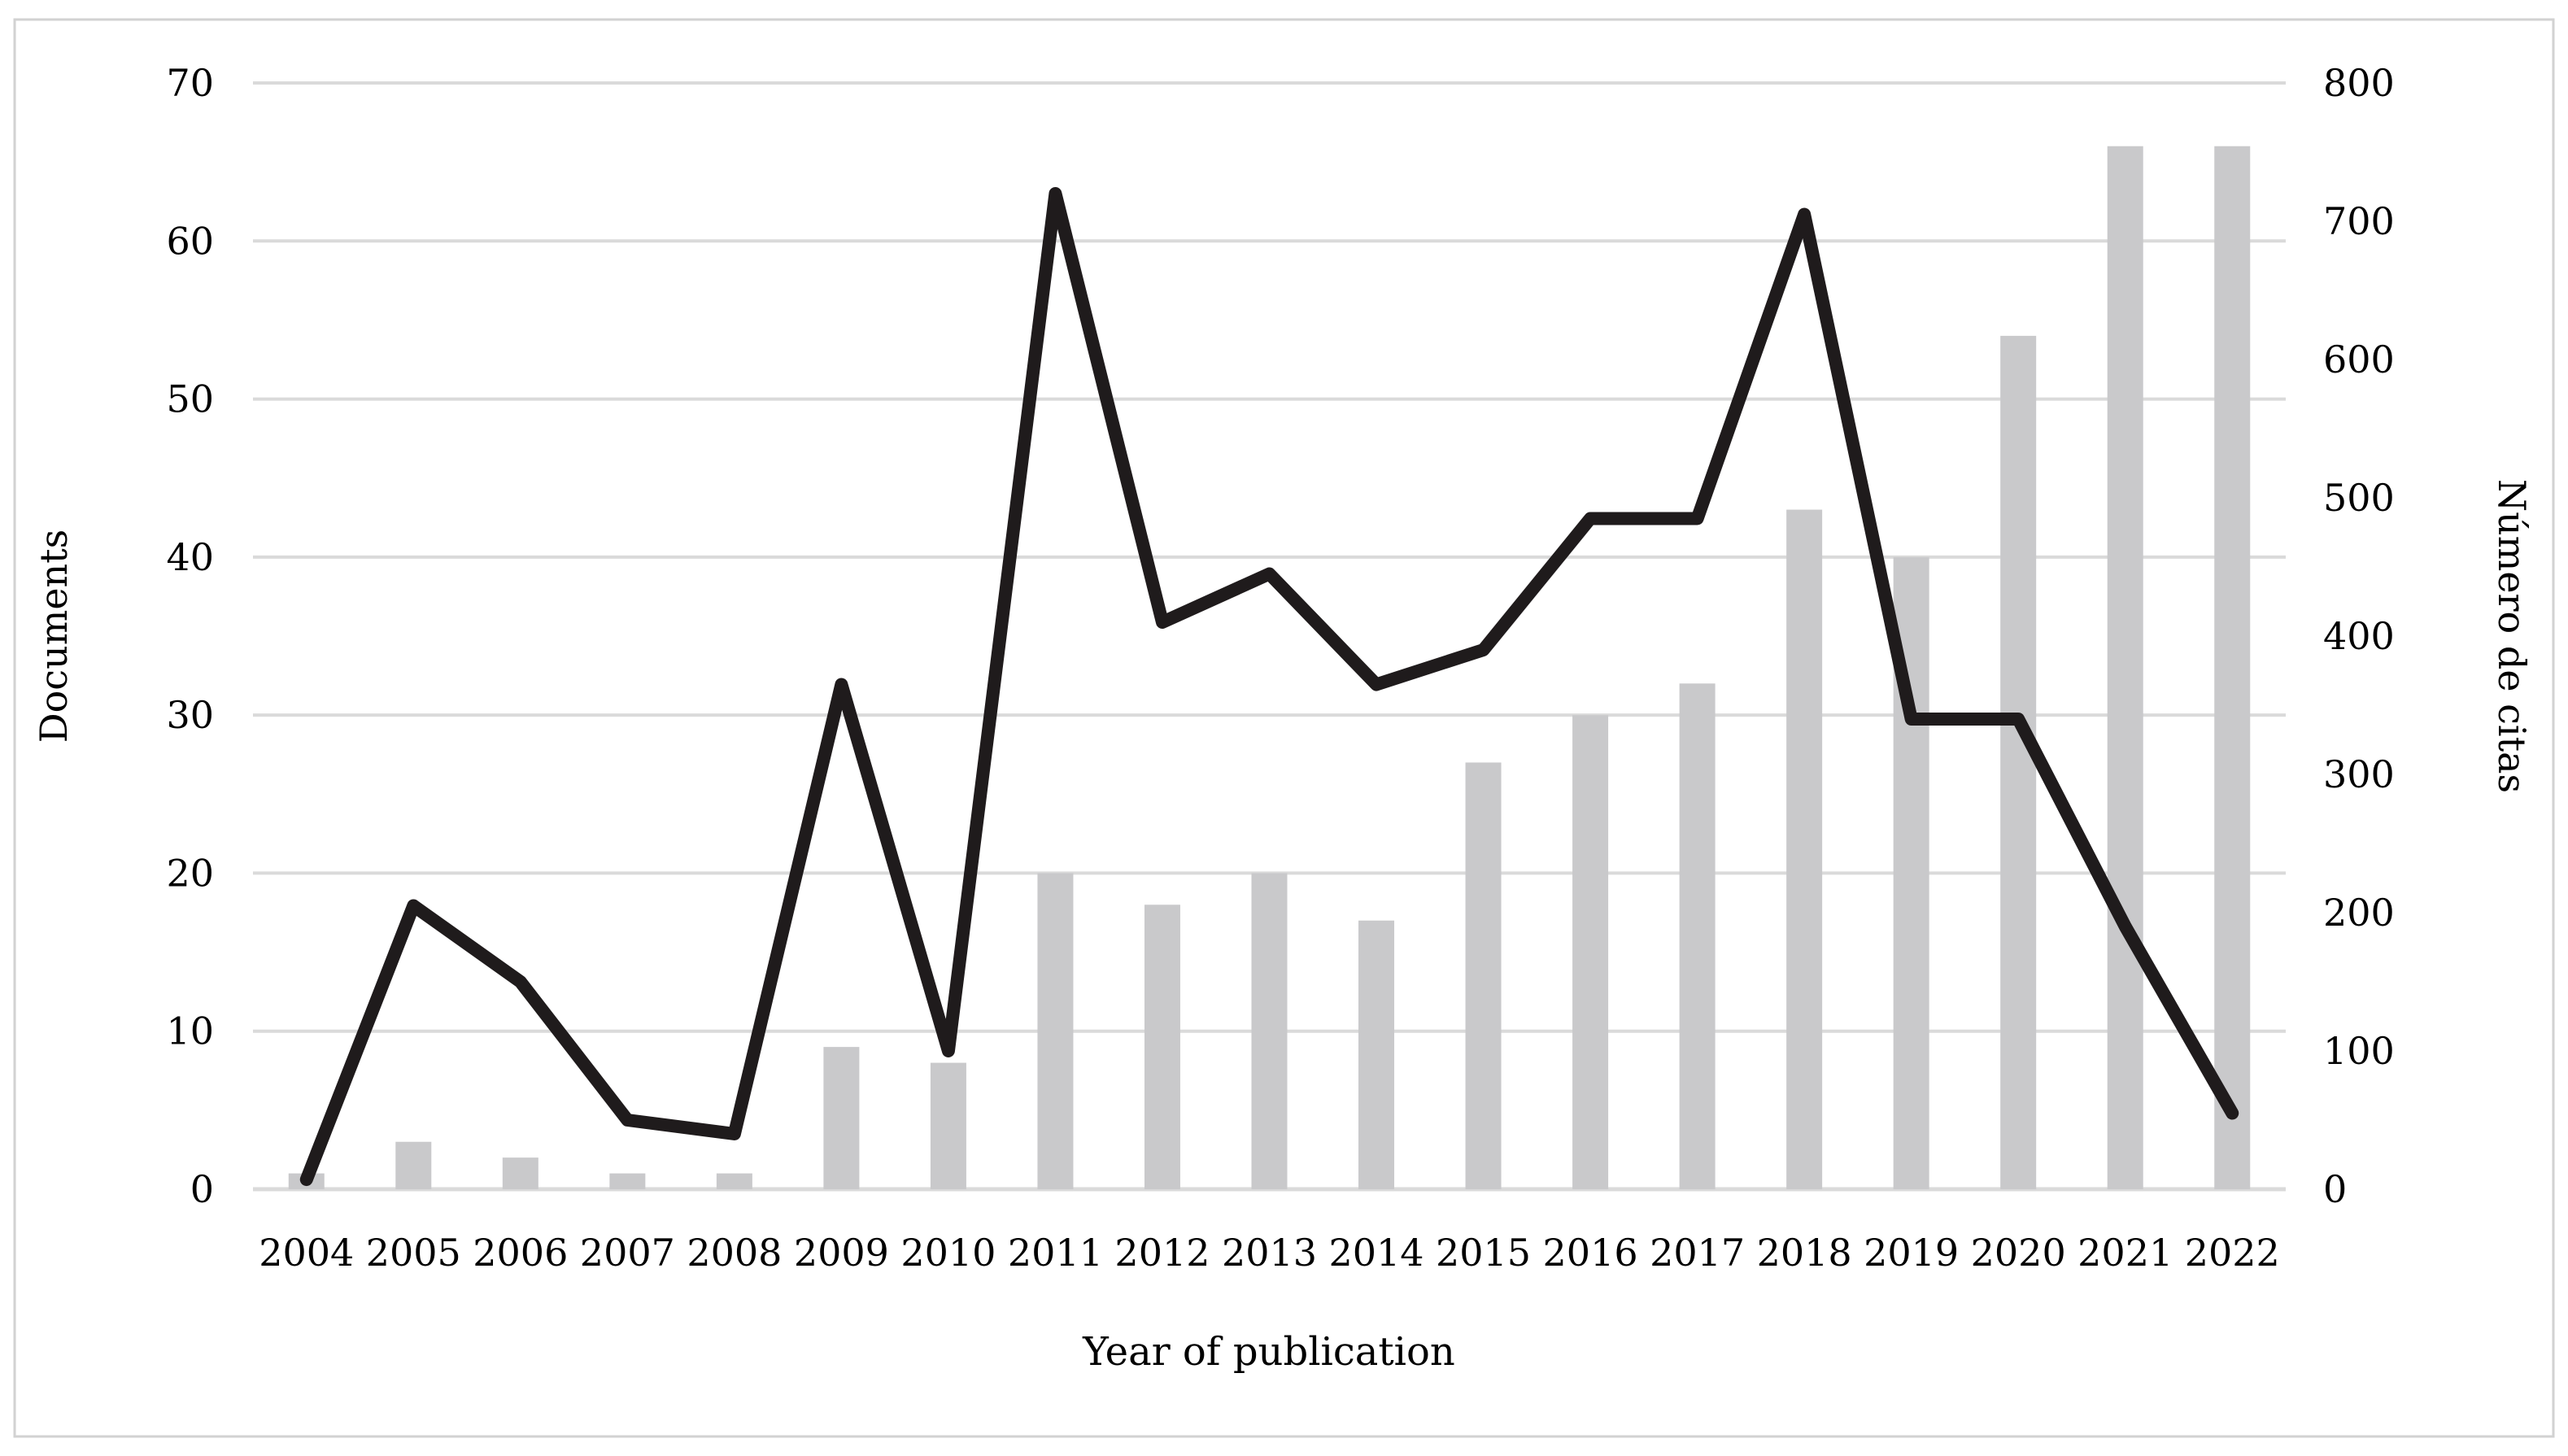 Image resolution: width=2568 pixels, height=1456 pixels. I want to click on left-axis-tick-label: 40, so click(190, 557).